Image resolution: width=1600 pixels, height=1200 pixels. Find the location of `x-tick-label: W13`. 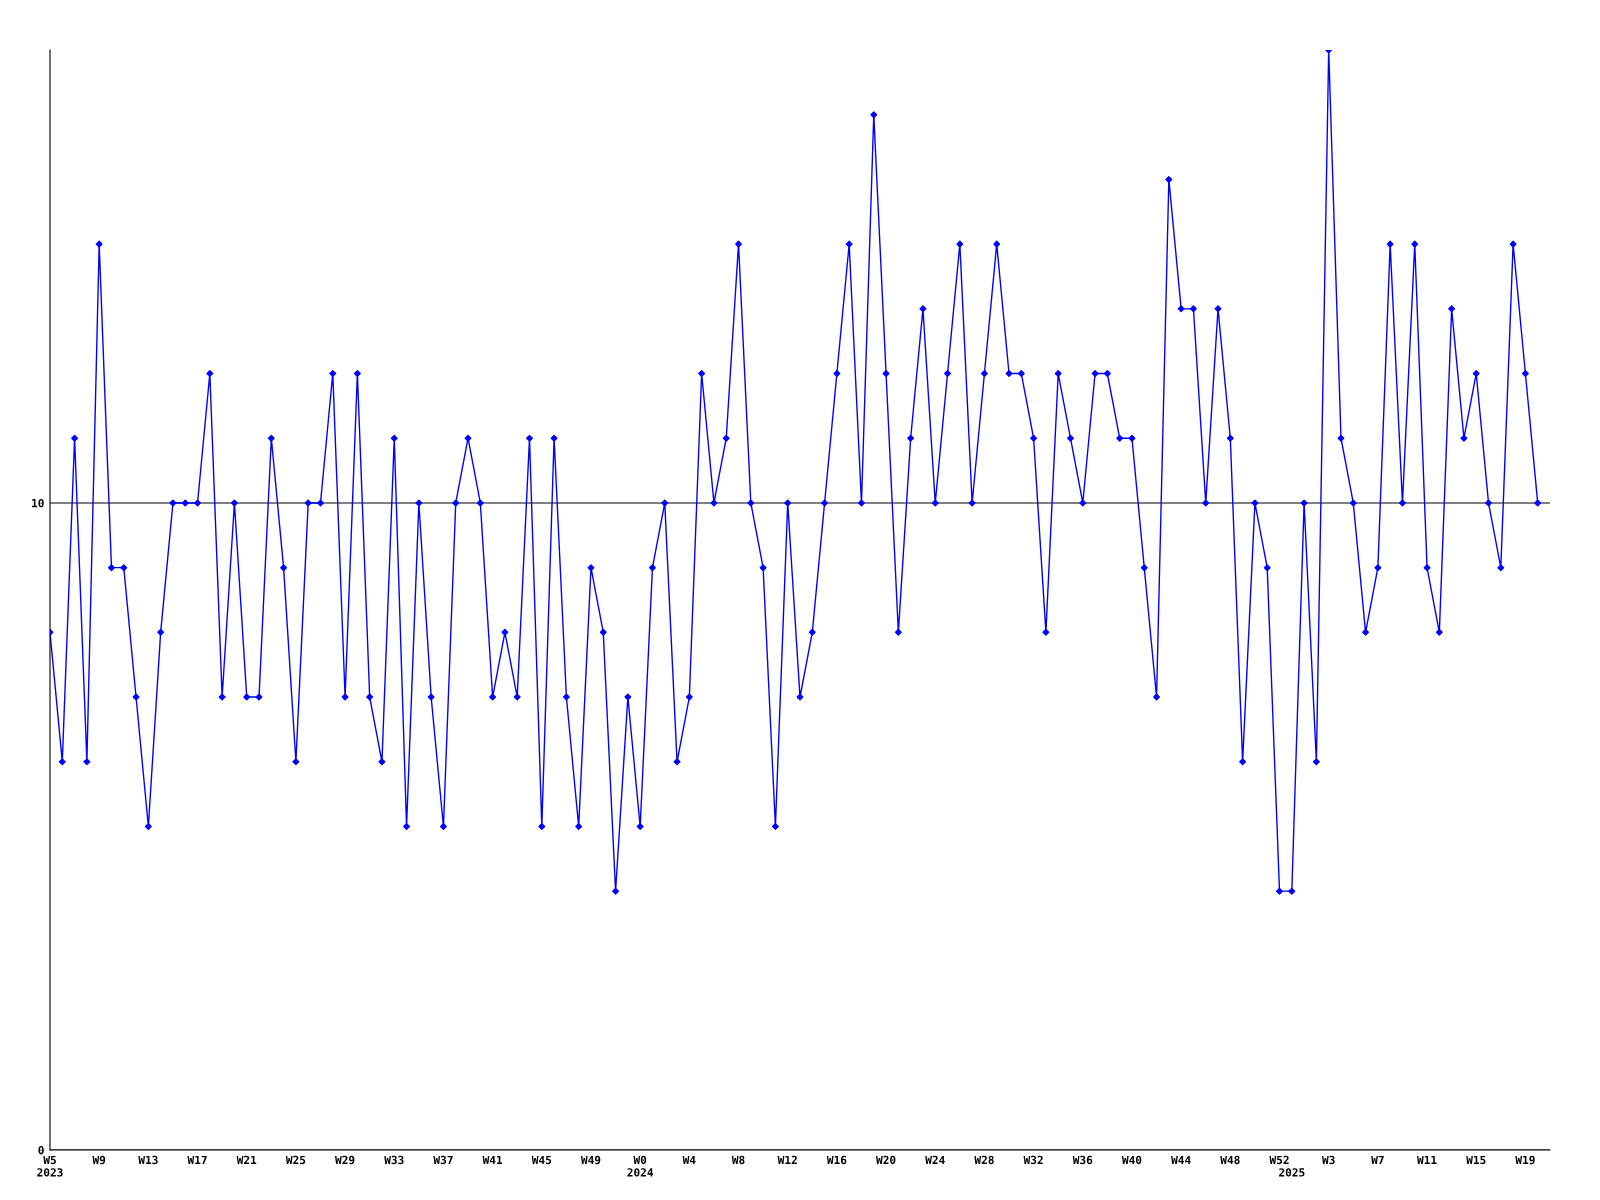

x-tick-label: W13 is located at coordinates (148, 1160).